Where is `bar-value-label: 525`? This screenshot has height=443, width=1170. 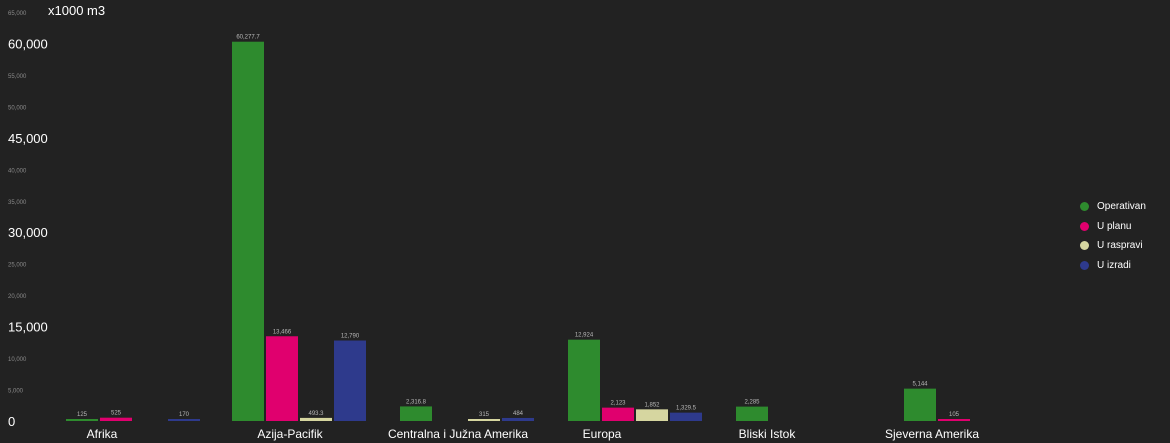 bar-value-label: 525 is located at coordinates (116, 414).